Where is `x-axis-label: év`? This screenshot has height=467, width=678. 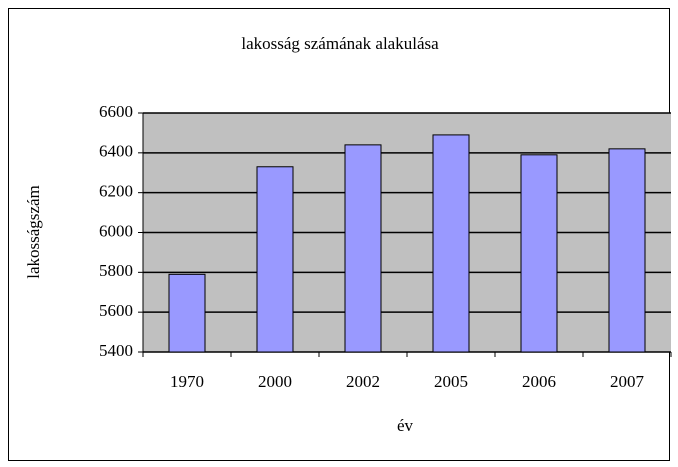
x-axis-label: év is located at coordinates (405, 425).